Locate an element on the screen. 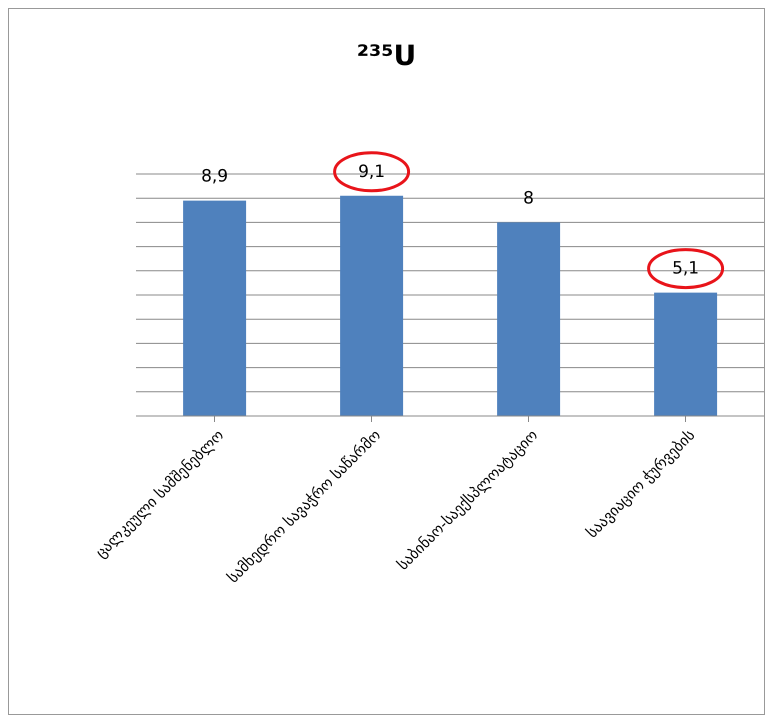 This screenshot has width=767, height=721. chart-title: ²³⁵U is located at coordinates (387, 55).